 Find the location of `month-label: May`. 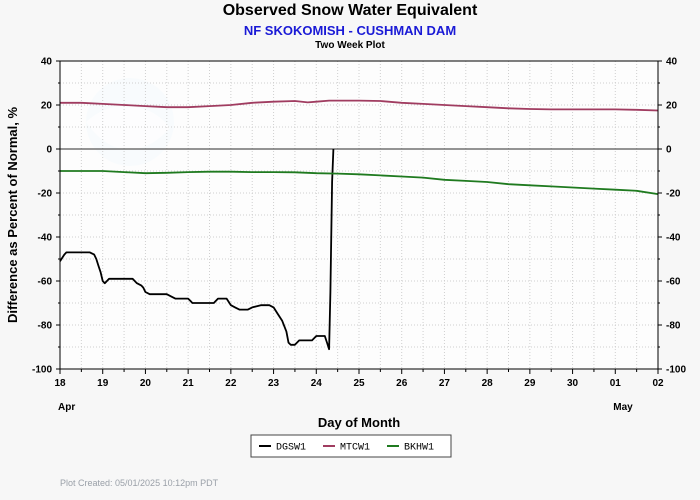

month-label: May is located at coordinates (623, 407).